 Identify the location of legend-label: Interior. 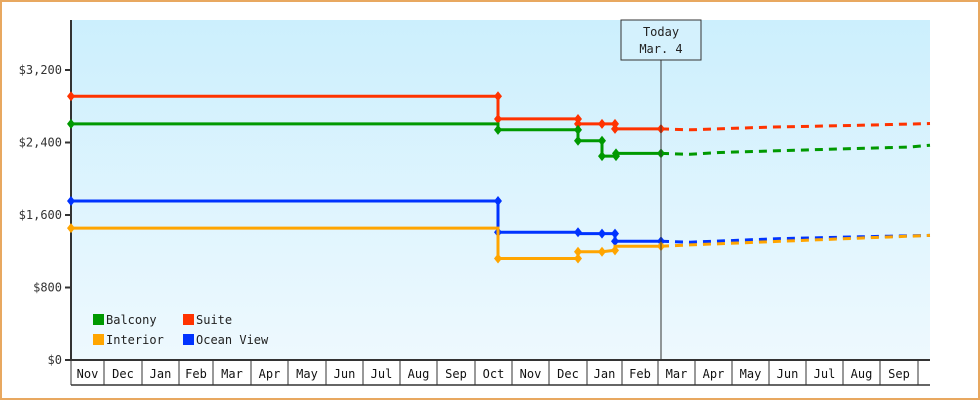
(135, 340).